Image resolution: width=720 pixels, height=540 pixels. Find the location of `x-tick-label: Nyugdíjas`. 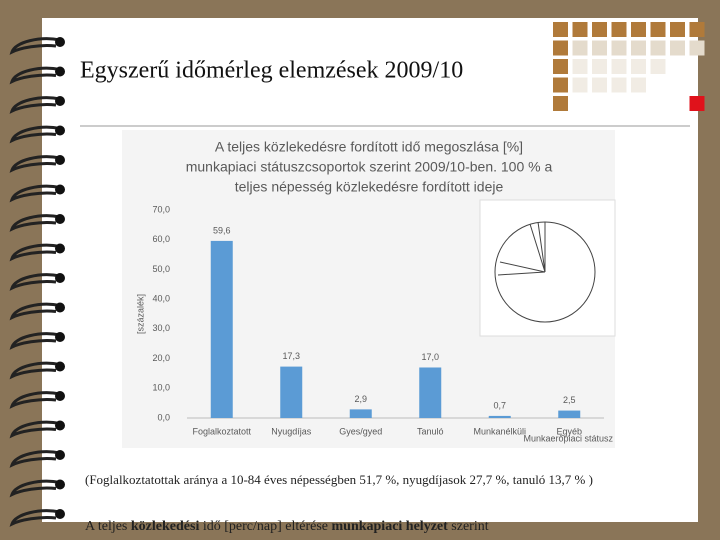

x-tick-label: Nyugdíjas is located at coordinates (291, 431).